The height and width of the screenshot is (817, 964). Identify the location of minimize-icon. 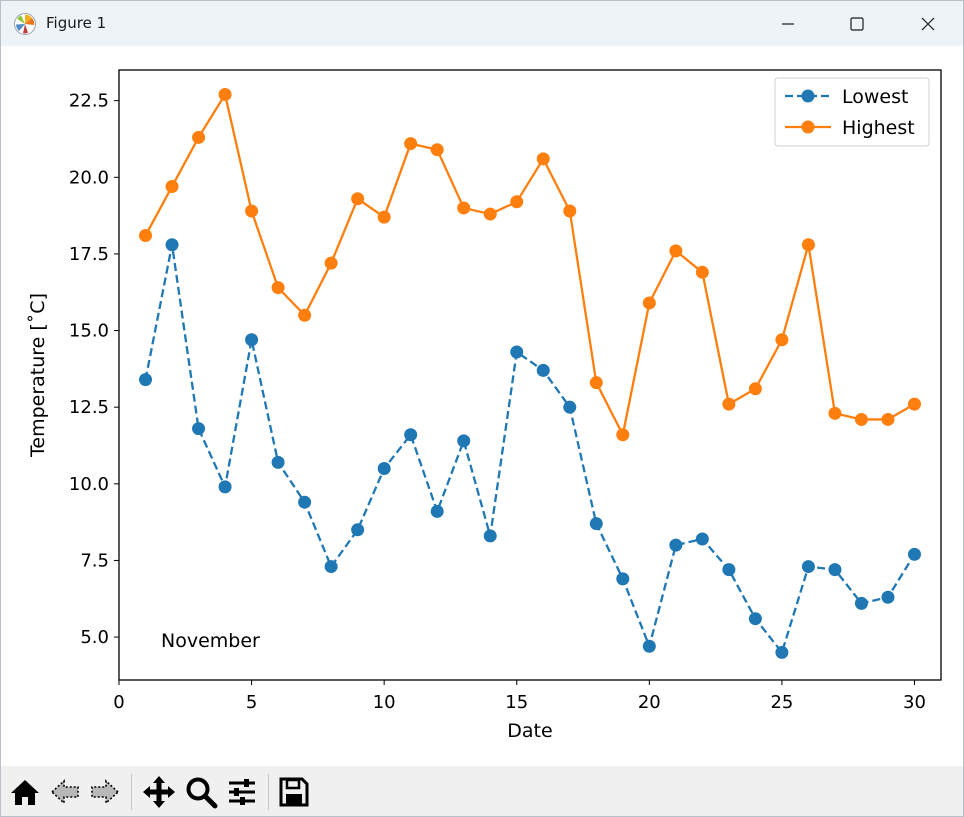
(788, 23).